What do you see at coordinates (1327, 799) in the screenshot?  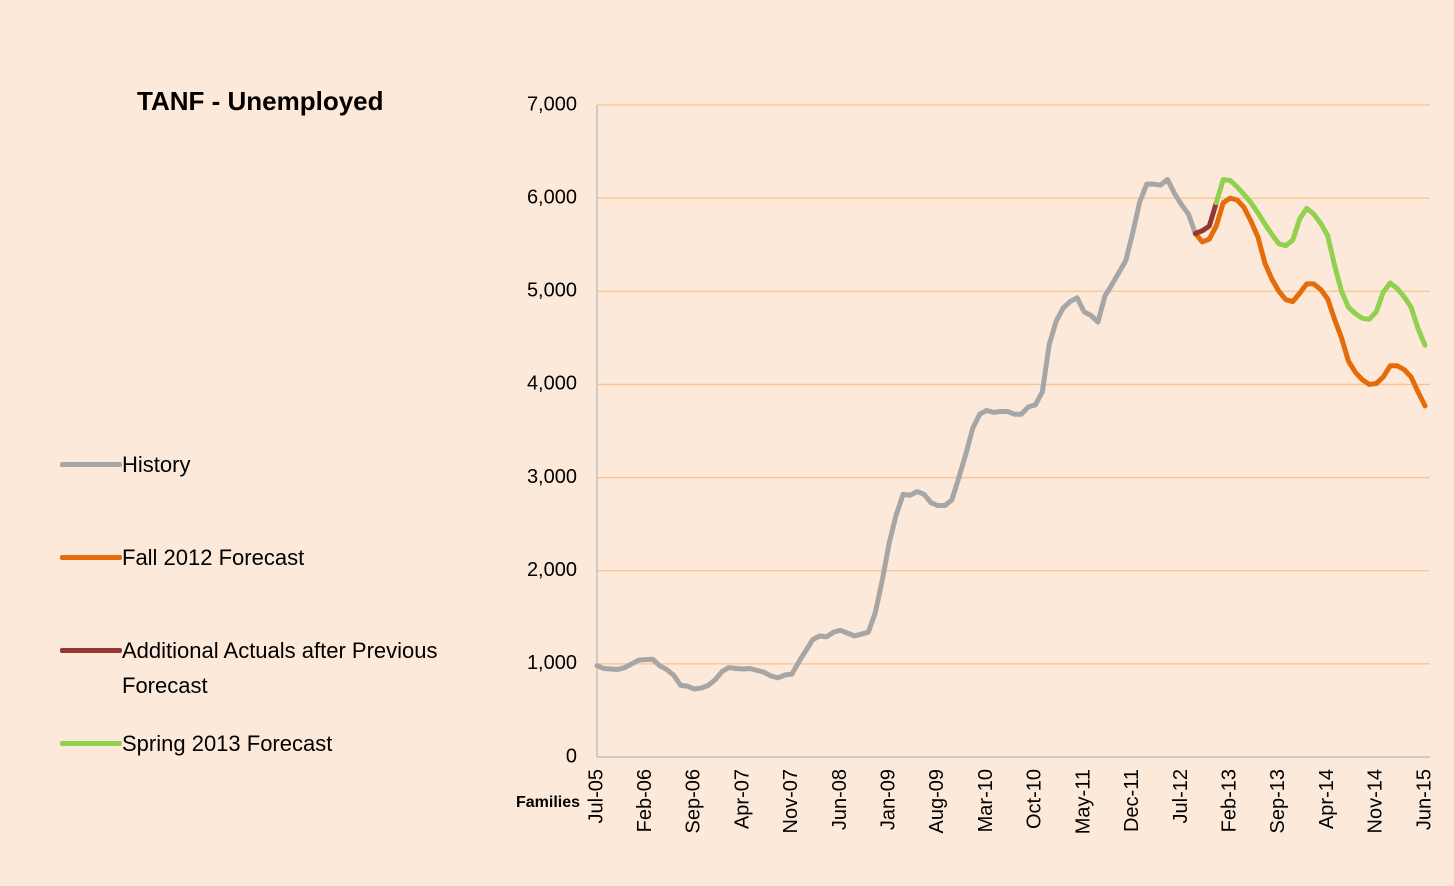 I see `x-tick-label: Apr-14` at bounding box center [1327, 799].